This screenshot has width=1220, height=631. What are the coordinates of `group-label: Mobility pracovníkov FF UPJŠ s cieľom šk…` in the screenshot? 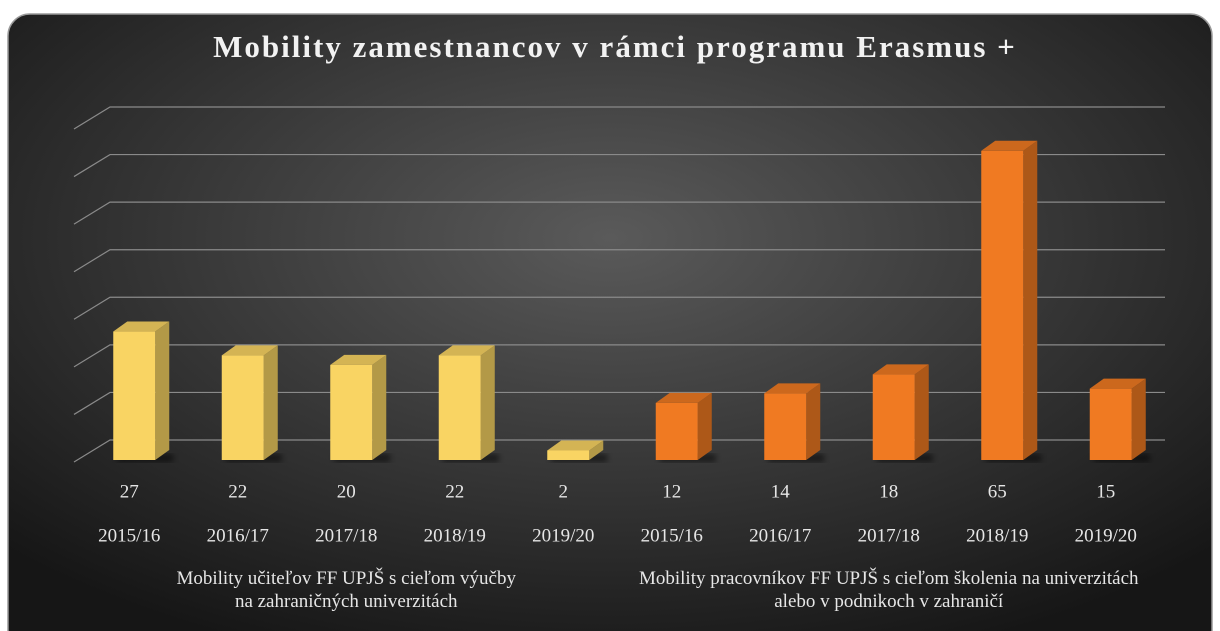 It's located at (889, 589).